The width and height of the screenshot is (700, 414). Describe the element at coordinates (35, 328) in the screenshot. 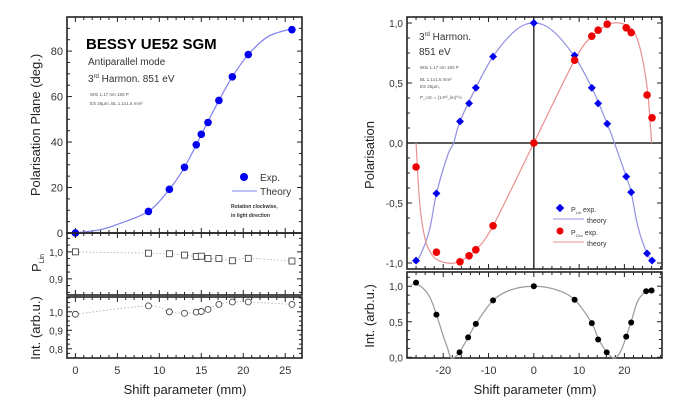

I see `left-ylabel-int: Int. (arb.u.)` at that location.